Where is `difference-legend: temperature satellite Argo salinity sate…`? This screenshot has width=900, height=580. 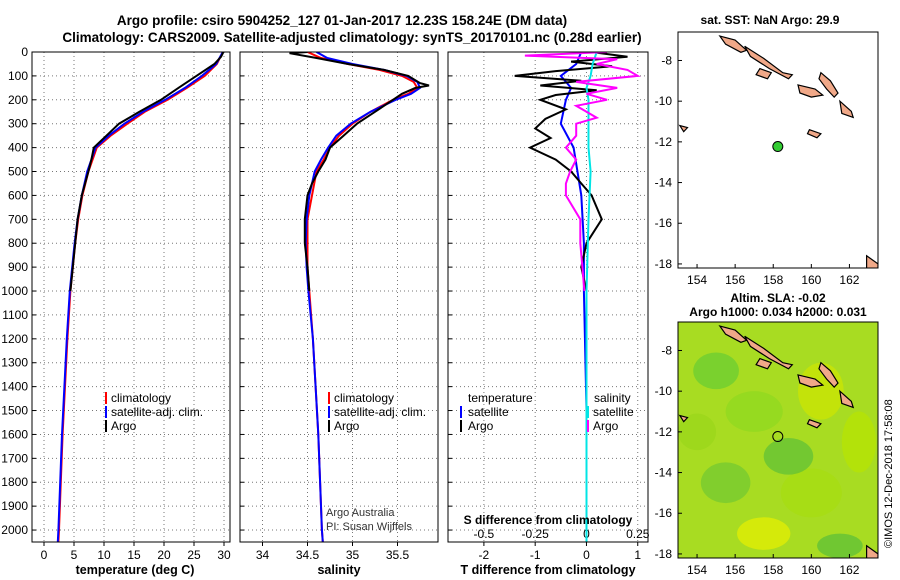
difference-legend: temperature satellite Argo salinity sate… is located at coordinates (547, 459).